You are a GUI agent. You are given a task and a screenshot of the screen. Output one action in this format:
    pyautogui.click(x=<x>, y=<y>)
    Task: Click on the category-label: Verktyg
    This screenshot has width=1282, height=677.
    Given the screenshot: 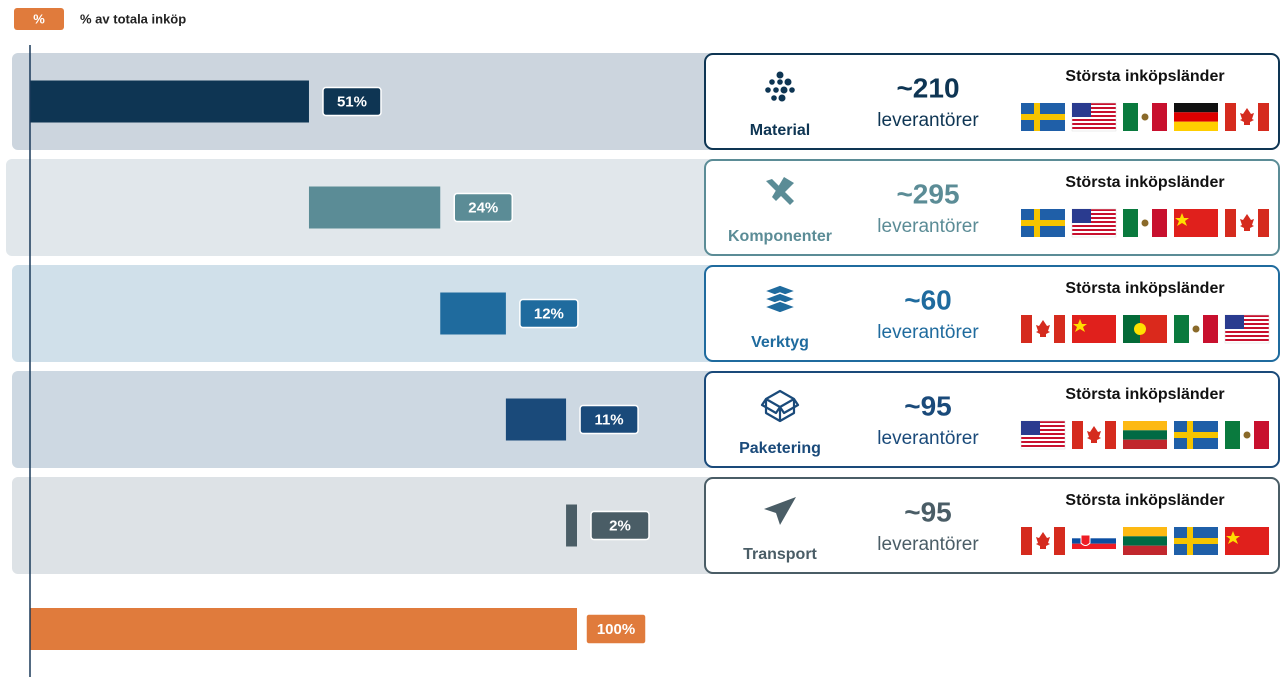 What is the action you would take?
    pyautogui.click(x=780, y=342)
    